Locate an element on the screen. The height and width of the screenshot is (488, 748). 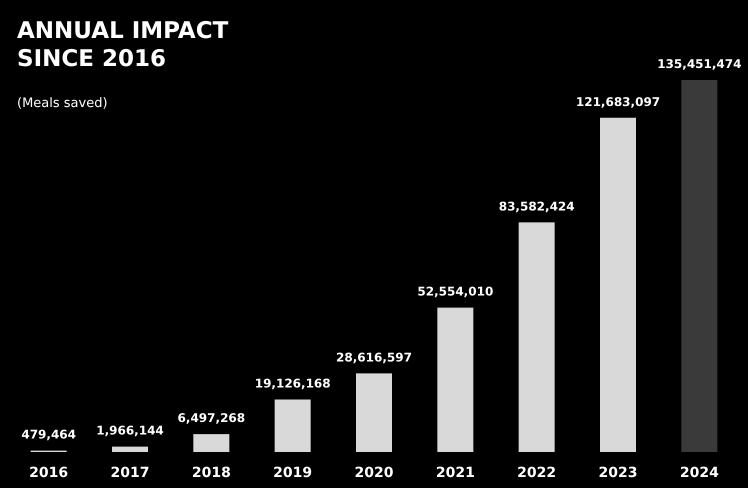
data-label: 83,582,424 is located at coordinates (536, 206).